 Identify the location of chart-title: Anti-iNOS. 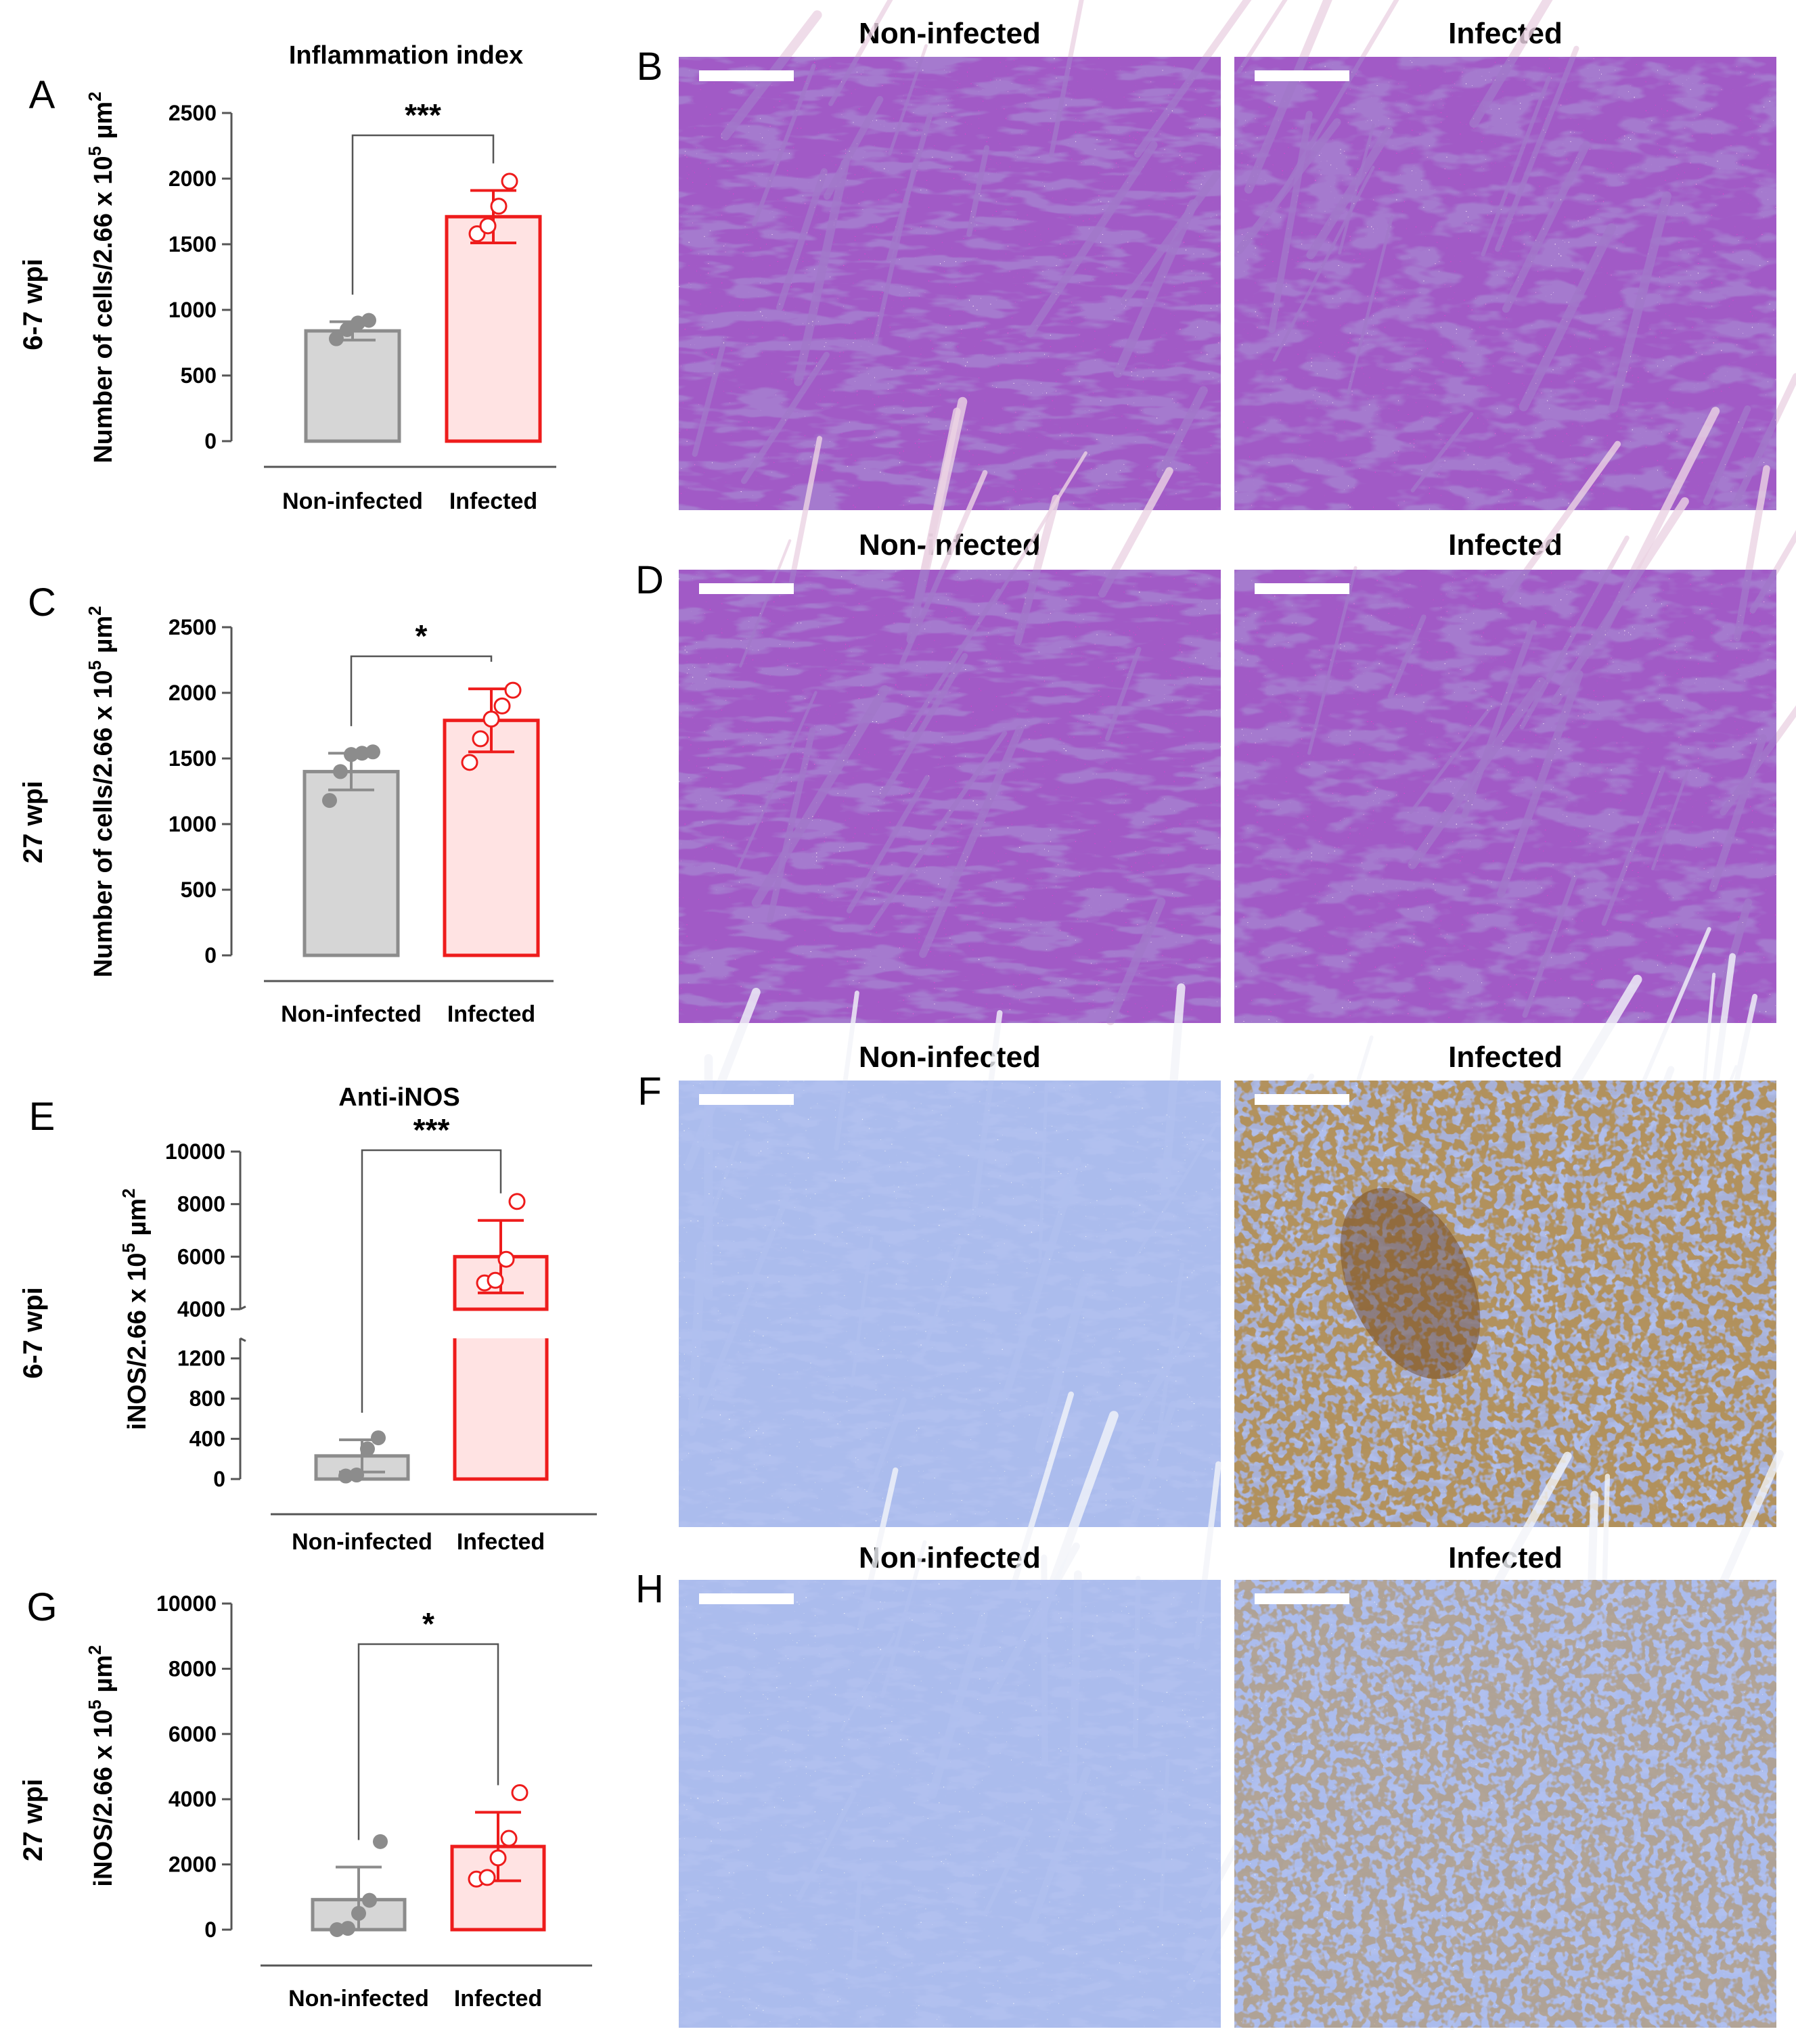
(398, 1097).